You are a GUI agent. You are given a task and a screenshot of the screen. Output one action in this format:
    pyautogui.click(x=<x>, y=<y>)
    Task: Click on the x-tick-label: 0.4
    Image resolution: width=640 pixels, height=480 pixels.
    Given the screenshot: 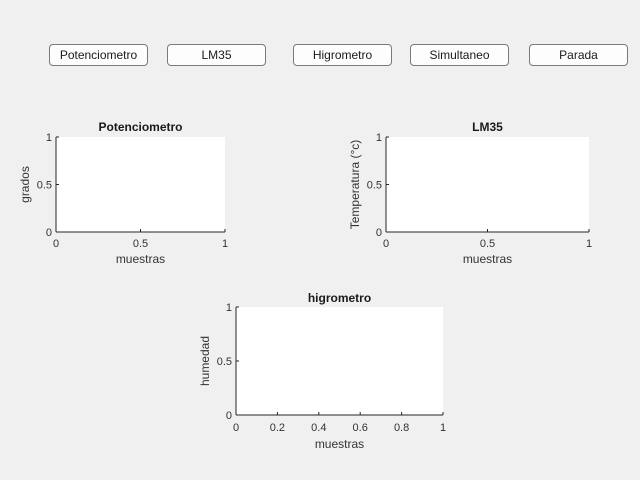 What is the action you would take?
    pyautogui.click(x=318, y=428)
    